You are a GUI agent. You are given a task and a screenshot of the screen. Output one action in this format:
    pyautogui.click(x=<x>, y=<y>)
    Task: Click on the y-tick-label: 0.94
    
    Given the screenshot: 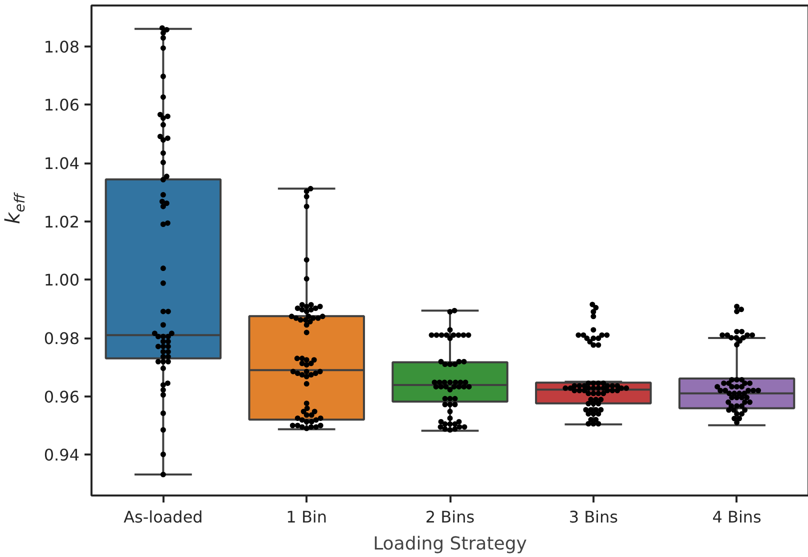 What is the action you would take?
    pyautogui.click(x=62, y=455)
    